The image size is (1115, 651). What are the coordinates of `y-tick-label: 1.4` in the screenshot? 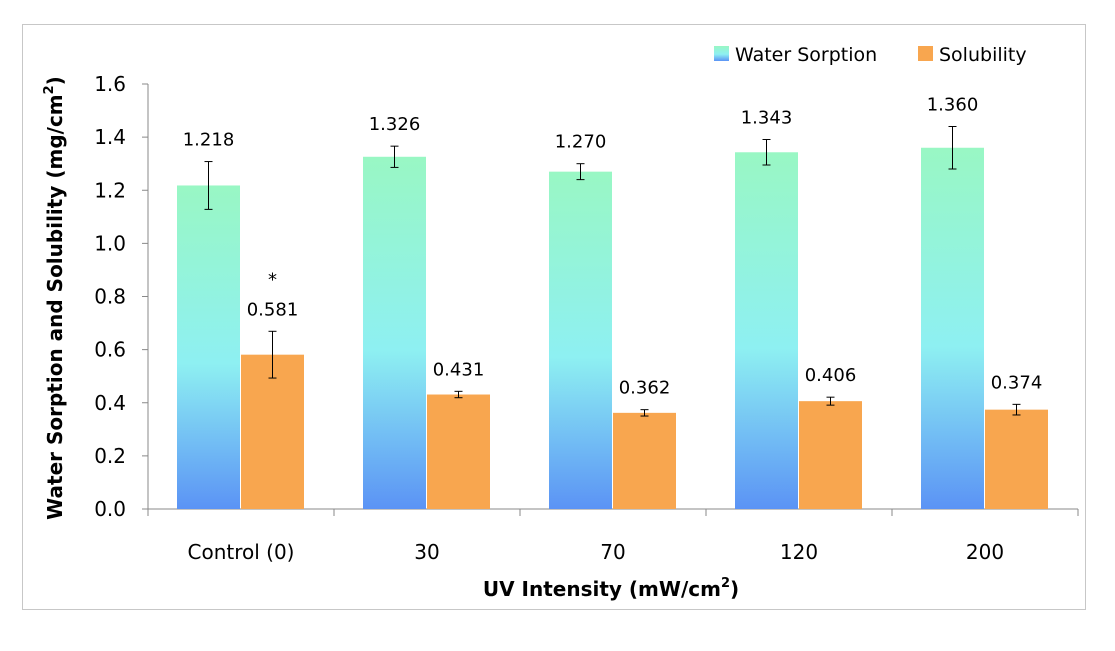 It's located at (110, 137).